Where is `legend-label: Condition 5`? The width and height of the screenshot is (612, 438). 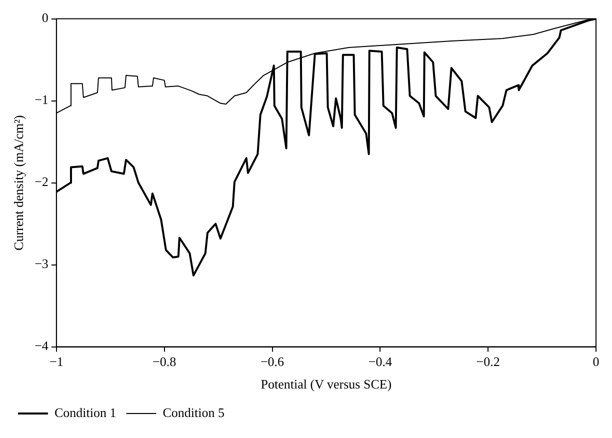
legend-label: Condition 5 is located at coordinates (193, 412).